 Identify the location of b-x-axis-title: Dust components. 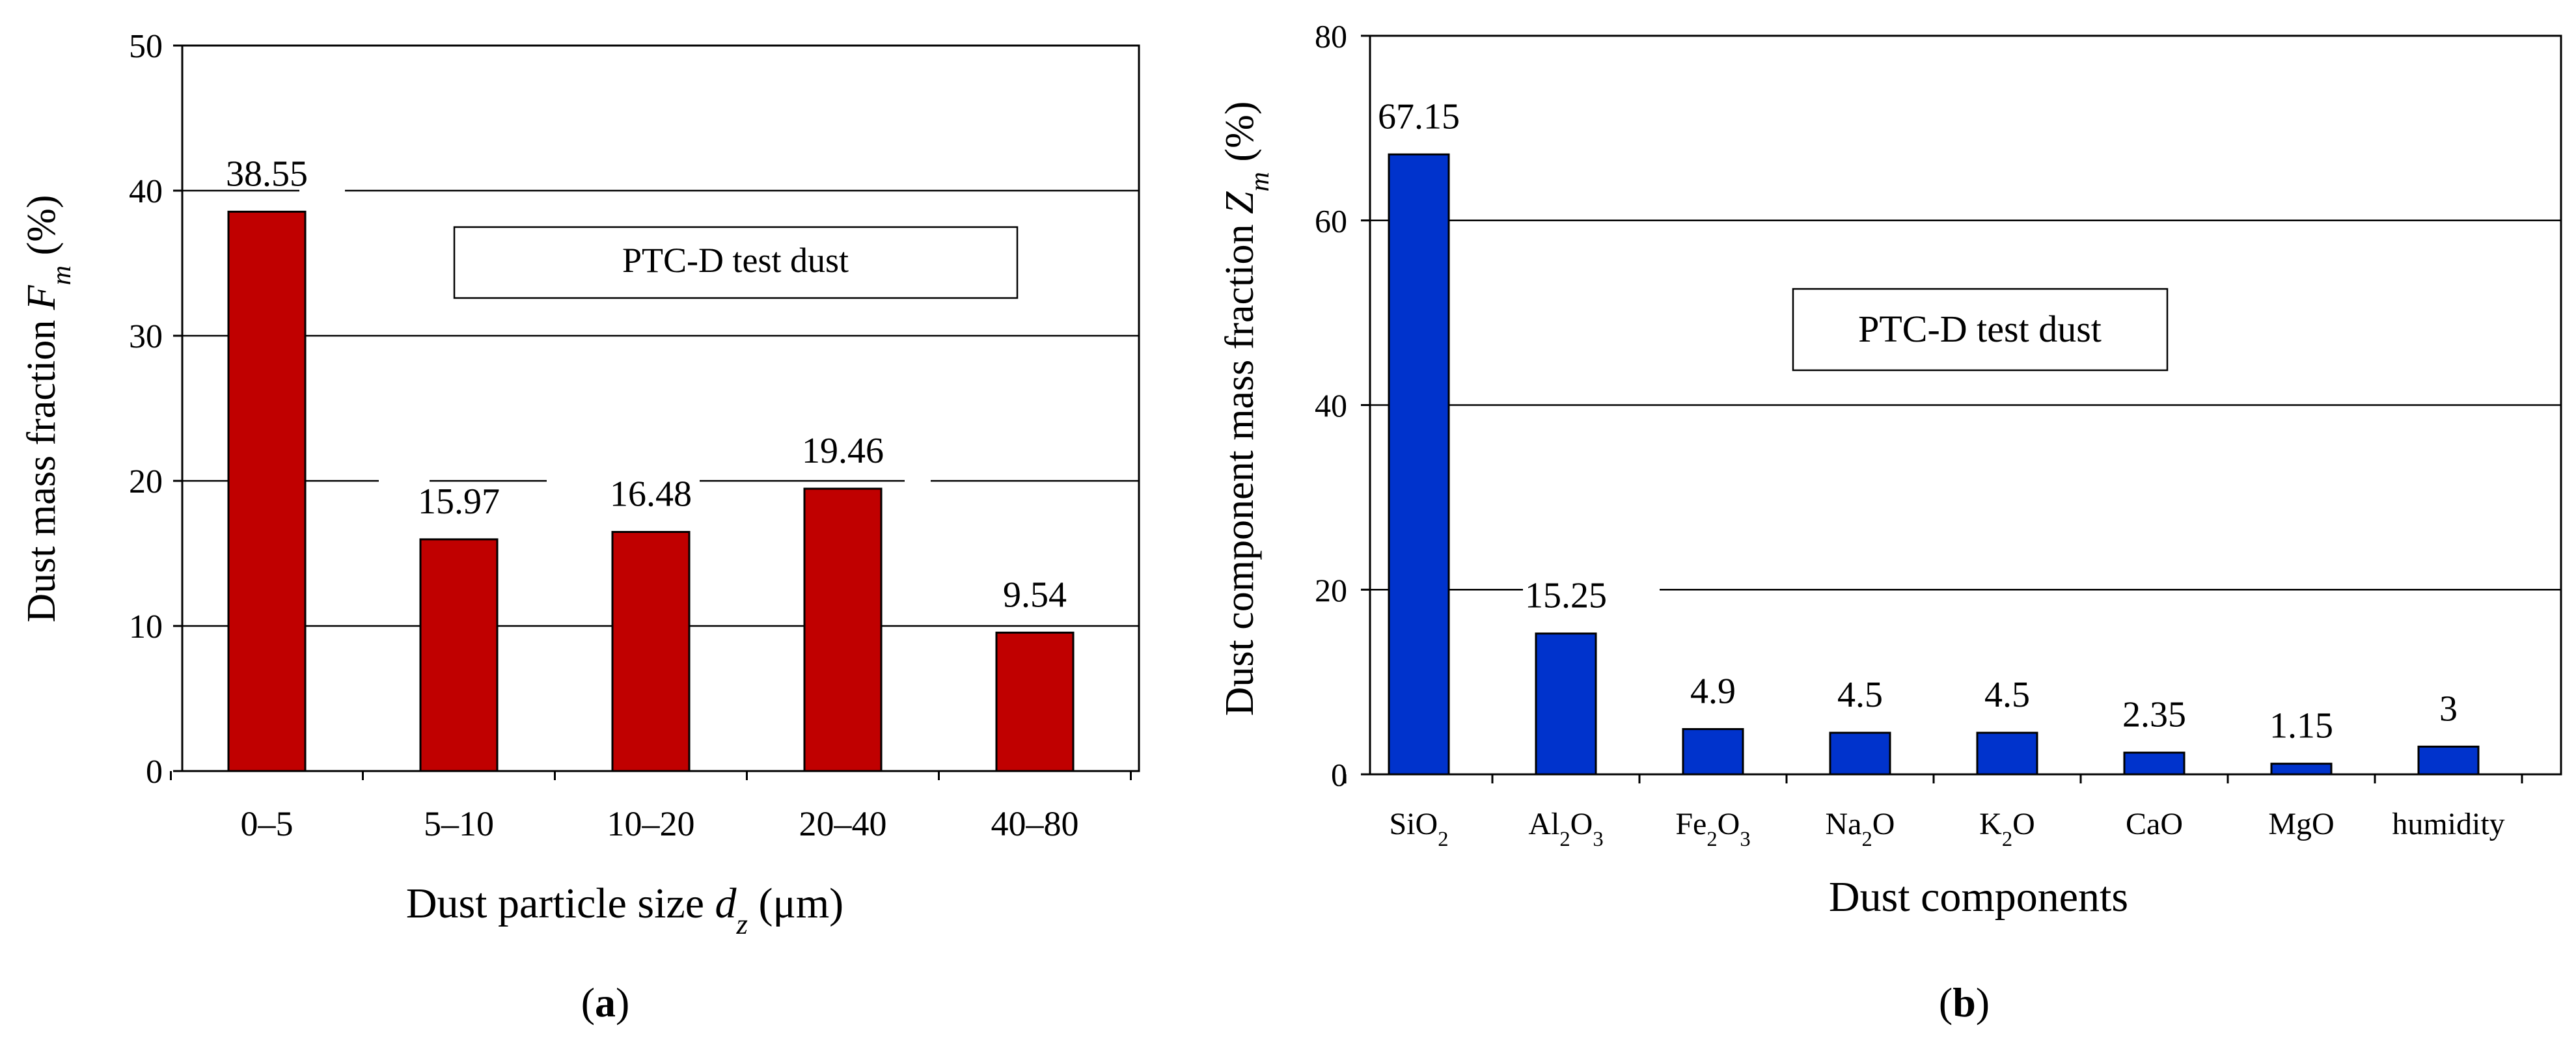
(1979, 897).